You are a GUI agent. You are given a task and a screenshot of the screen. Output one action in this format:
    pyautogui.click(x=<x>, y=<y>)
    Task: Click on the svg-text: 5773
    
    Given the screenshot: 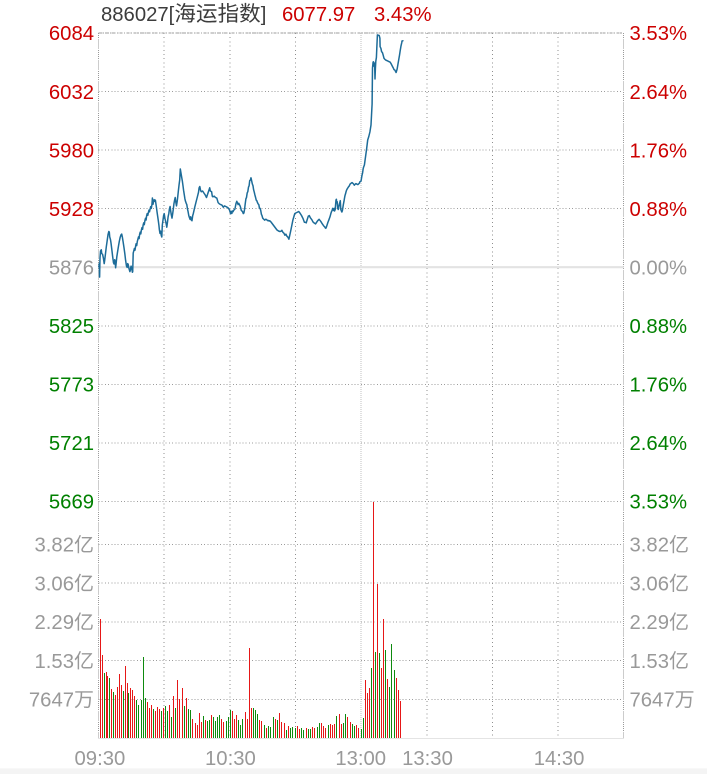 What is the action you would take?
    pyautogui.click(x=71, y=386)
    